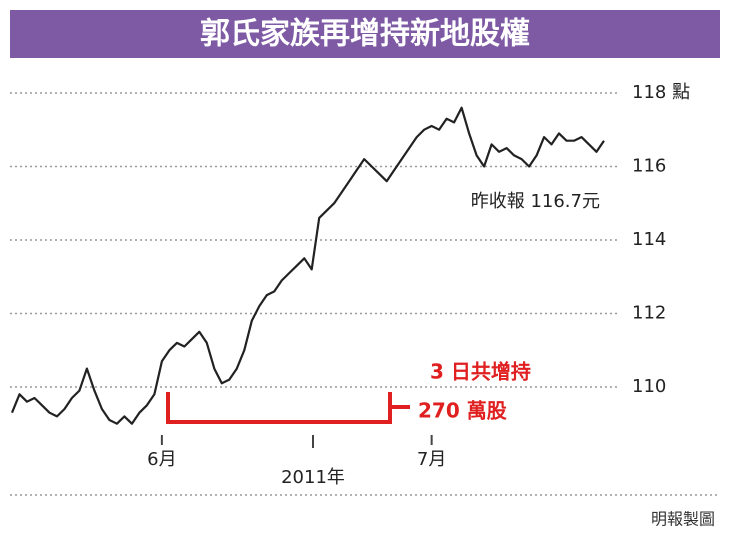 This screenshot has height=544, width=731. I want to click on source: 明報製圖, so click(683, 519).